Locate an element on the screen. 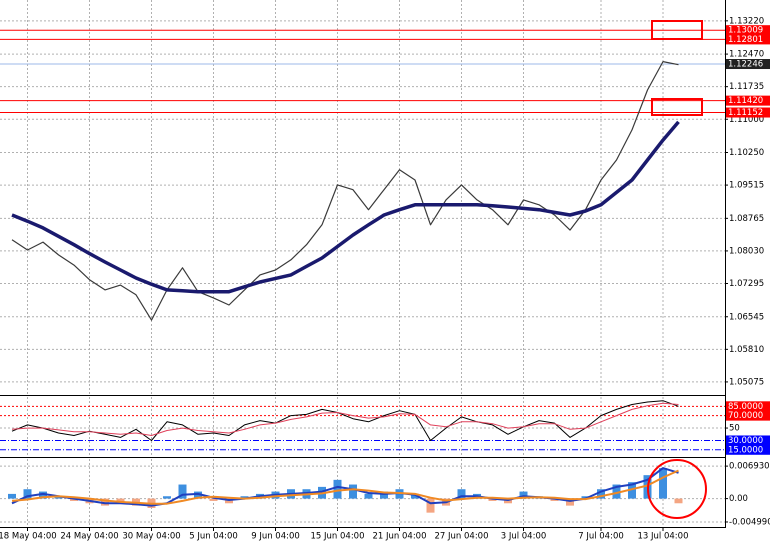 This screenshot has height=543, width=770. y-tick-label: -0.0049907 is located at coordinates (749, 522).